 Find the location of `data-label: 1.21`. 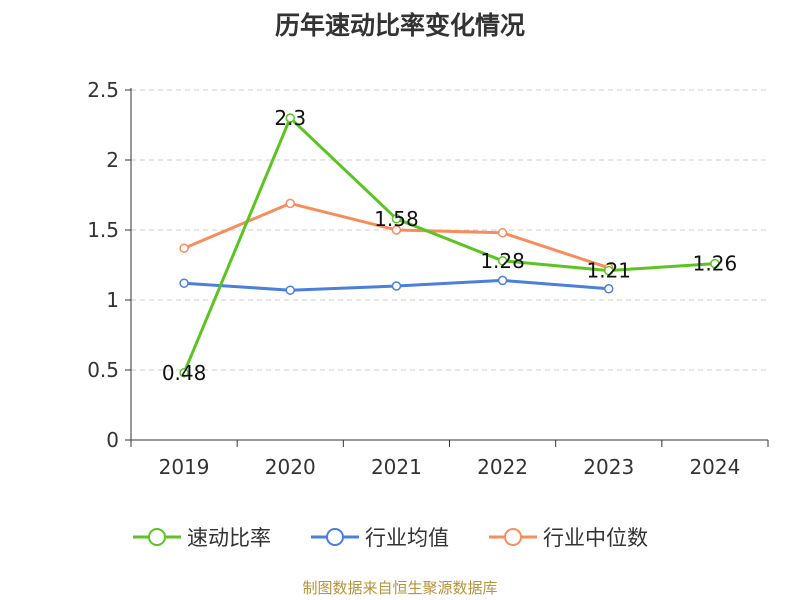

data-label: 1.21 is located at coordinates (608, 271).